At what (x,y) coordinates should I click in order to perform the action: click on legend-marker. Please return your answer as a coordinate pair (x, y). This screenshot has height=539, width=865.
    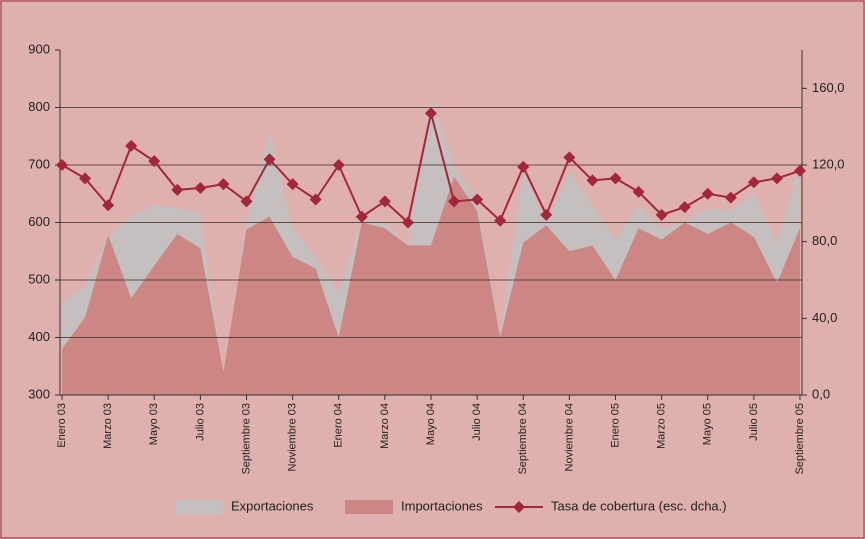
    Looking at the image, I should click on (519, 507).